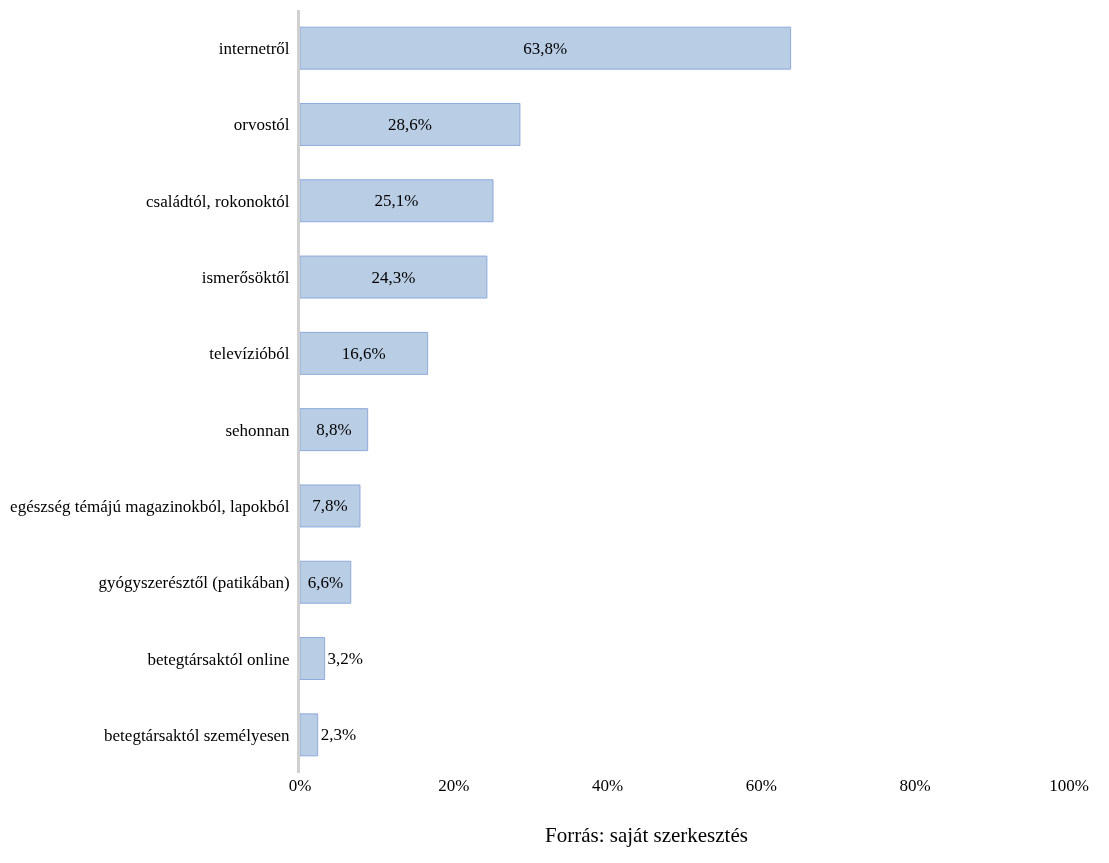 The width and height of the screenshot is (1109, 863). I want to click on text: Forrás: saját szerkesztés, so click(646, 835).